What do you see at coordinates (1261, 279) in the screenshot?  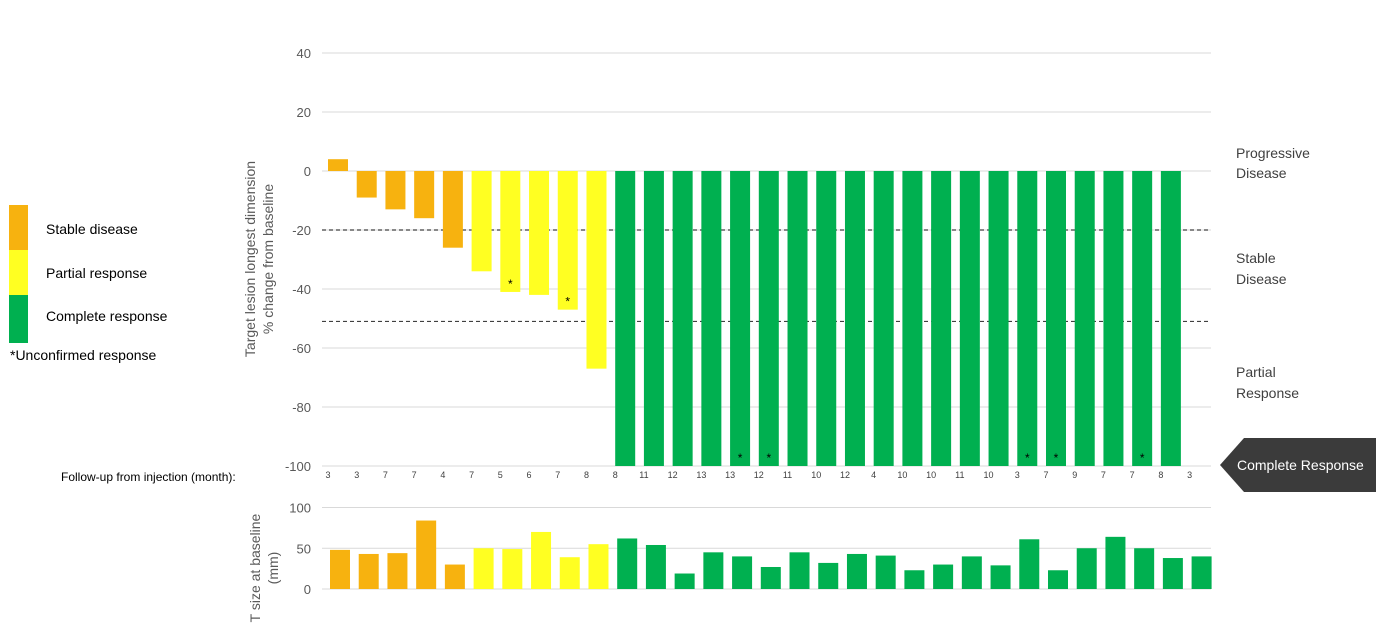 I see `zone-stable-line2: Disease` at bounding box center [1261, 279].